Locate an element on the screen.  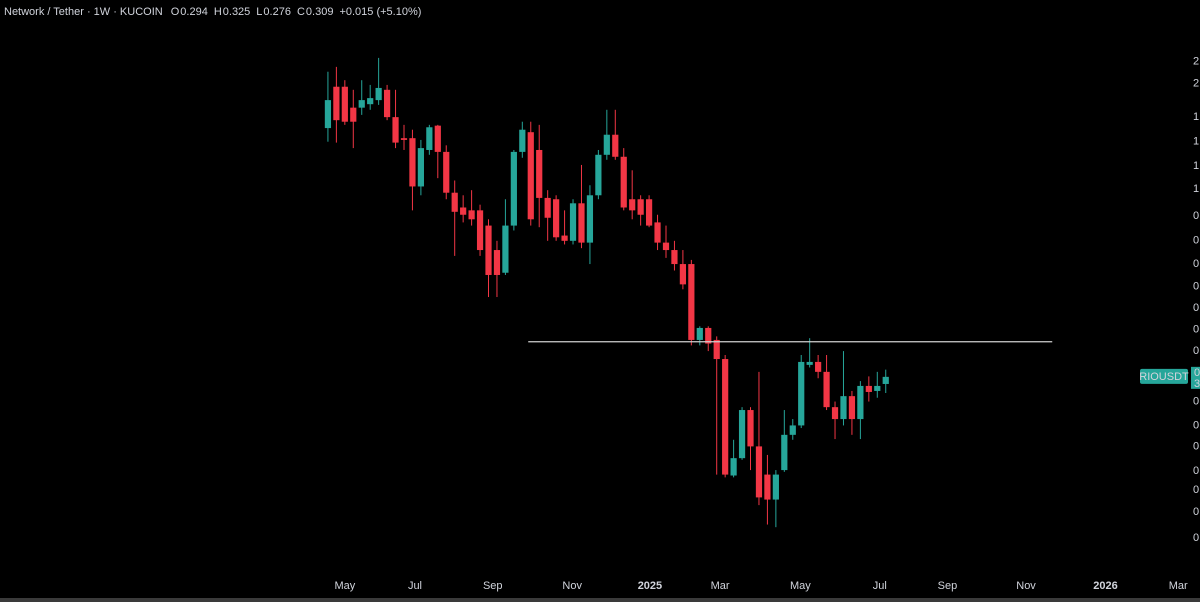
price-tag-box is located at coordinates (1164, 376).